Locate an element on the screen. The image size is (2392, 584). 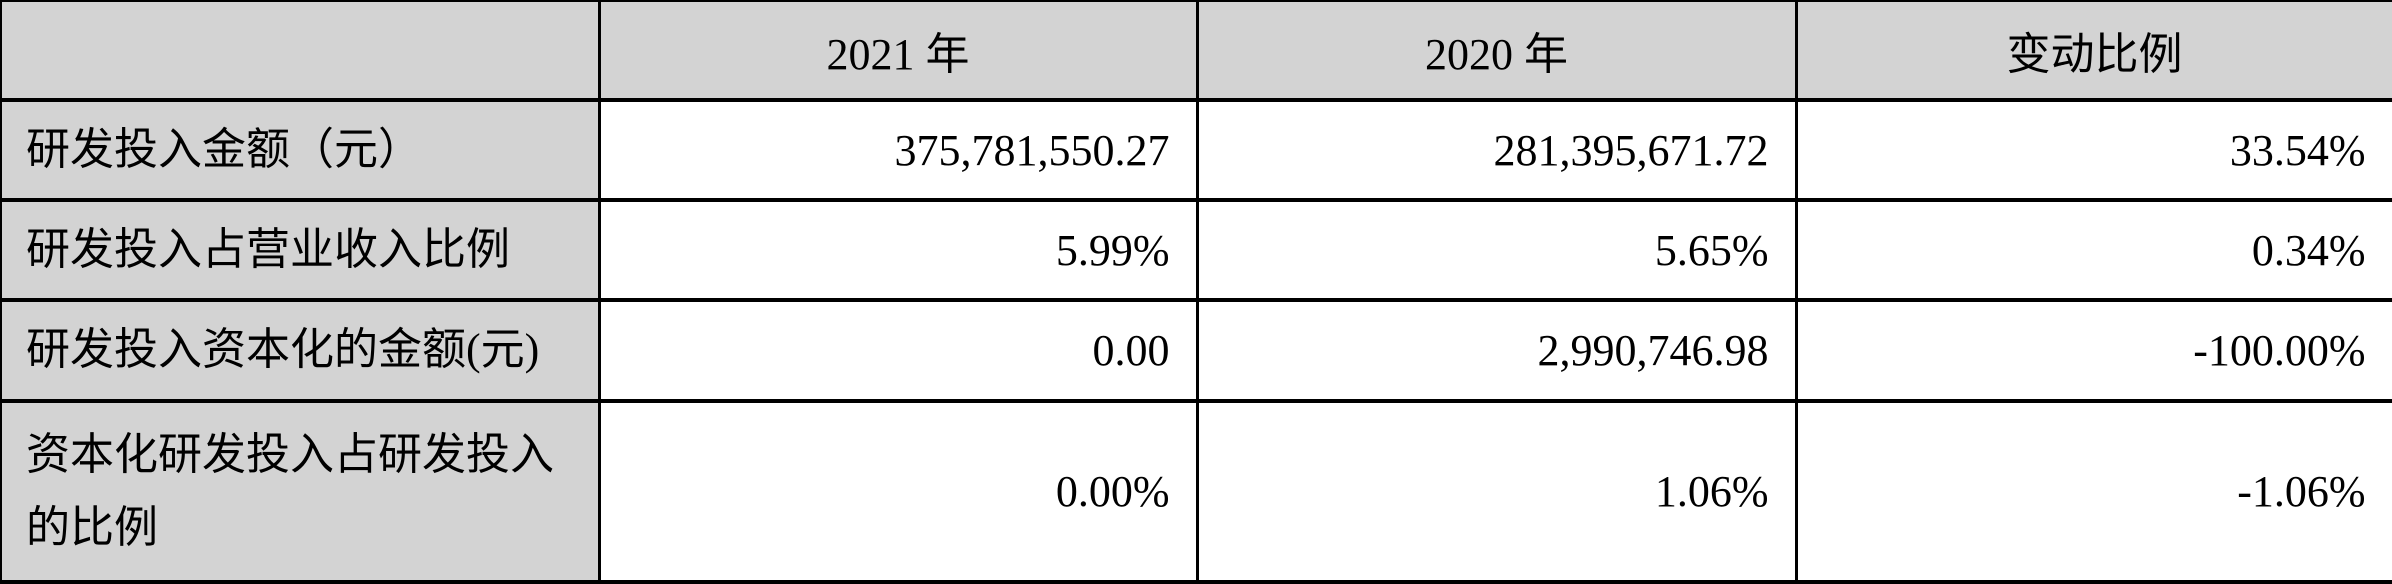
row-label-capitalized-ratio: 资本化研发投入占研发投入 的比例 is located at coordinates (300, 491).